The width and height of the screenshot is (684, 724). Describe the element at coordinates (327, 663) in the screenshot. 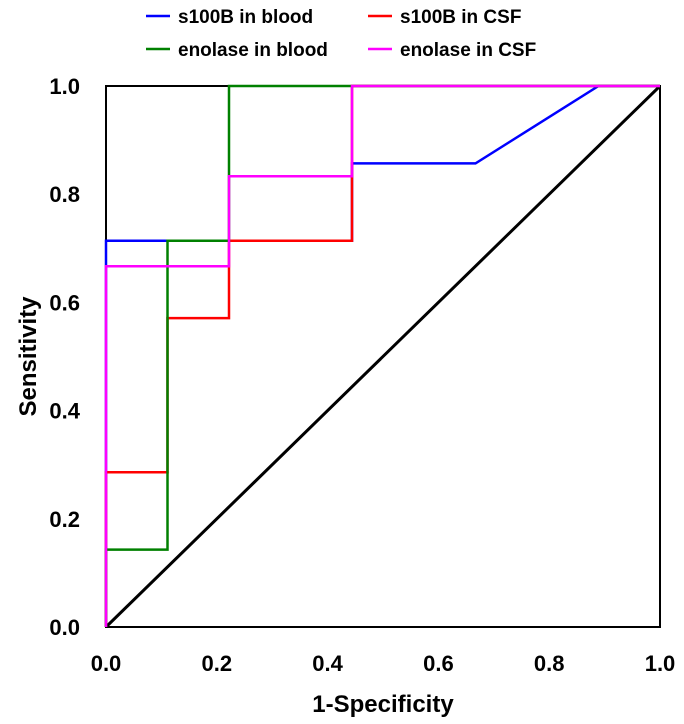

I see `x-tick-label: 0.4` at that location.